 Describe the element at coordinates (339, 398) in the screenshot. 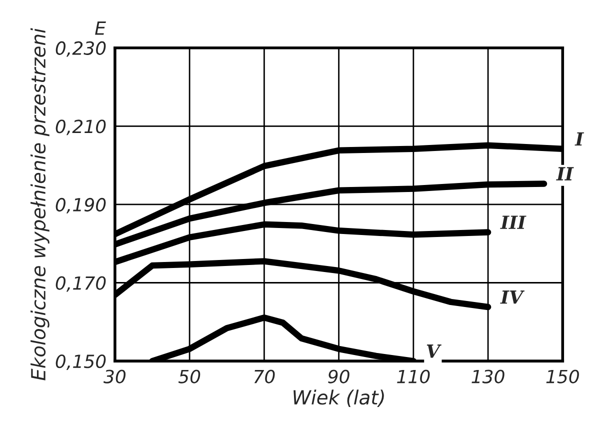

I see `x-axis-title: Wiek (lat)` at that location.